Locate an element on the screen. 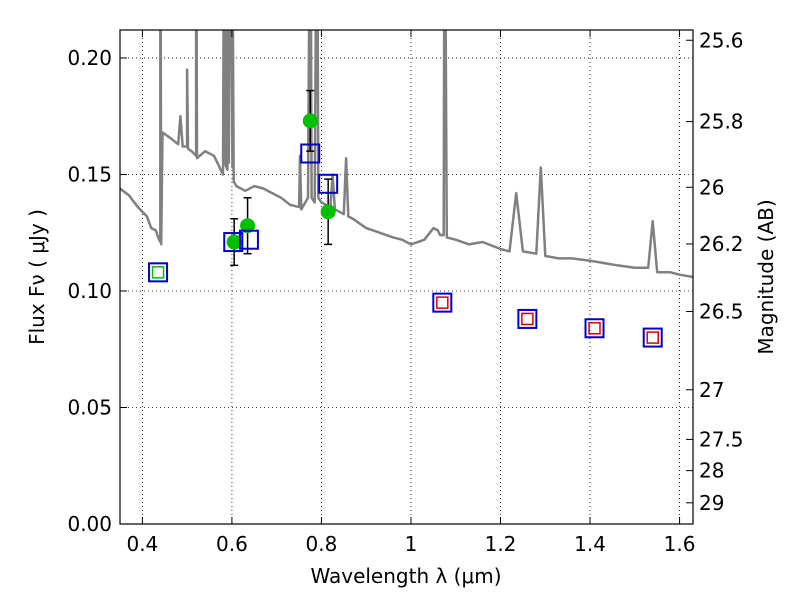  y-tick-label: 0.20 is located at coordinates (89, 58).